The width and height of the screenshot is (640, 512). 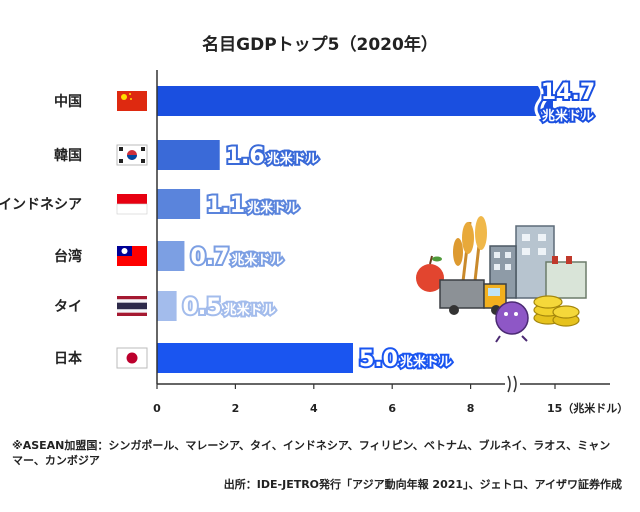 I want to click on taiwan-flag-icon, so click(x=132, y=256).